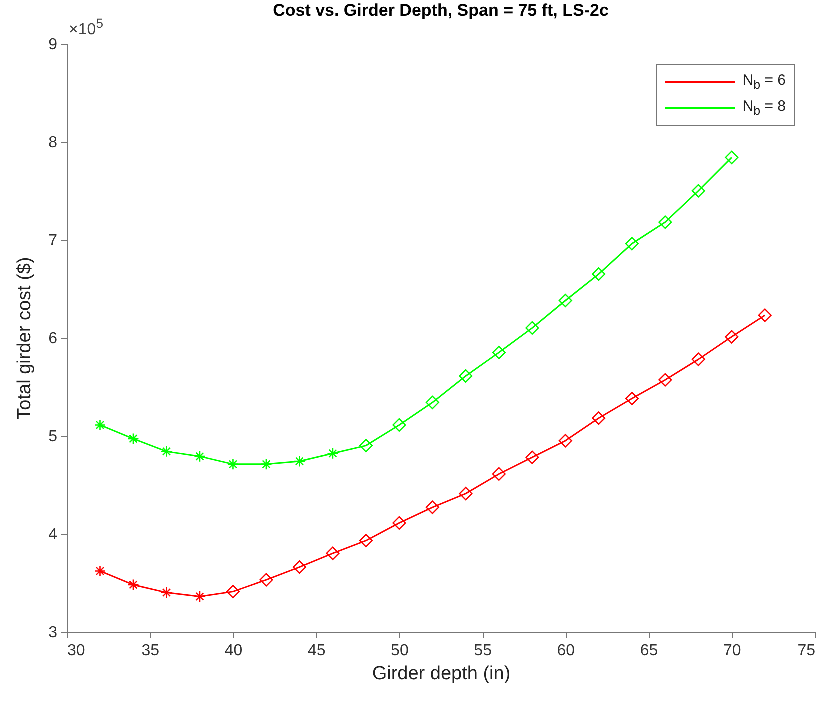 The image size is (828, 706). What do you see at coordinates (53, 45) in the screenshot?
I see `y-tick-label: 9` at bounding box center [53, 45].